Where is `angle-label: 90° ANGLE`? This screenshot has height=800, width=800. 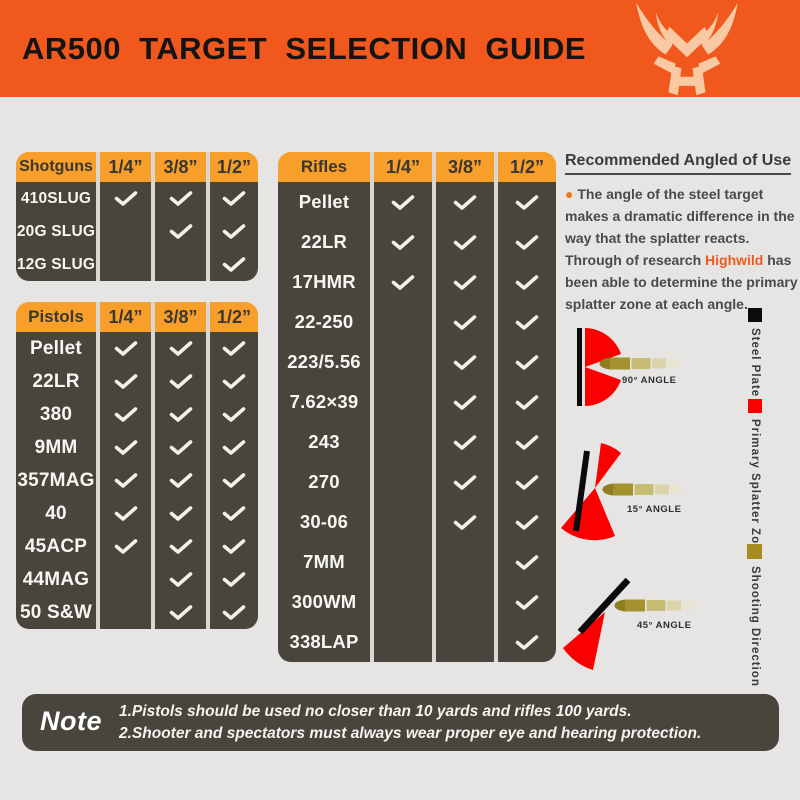
angle-label: 90° ANGLE is located at coordinates (649, 380).